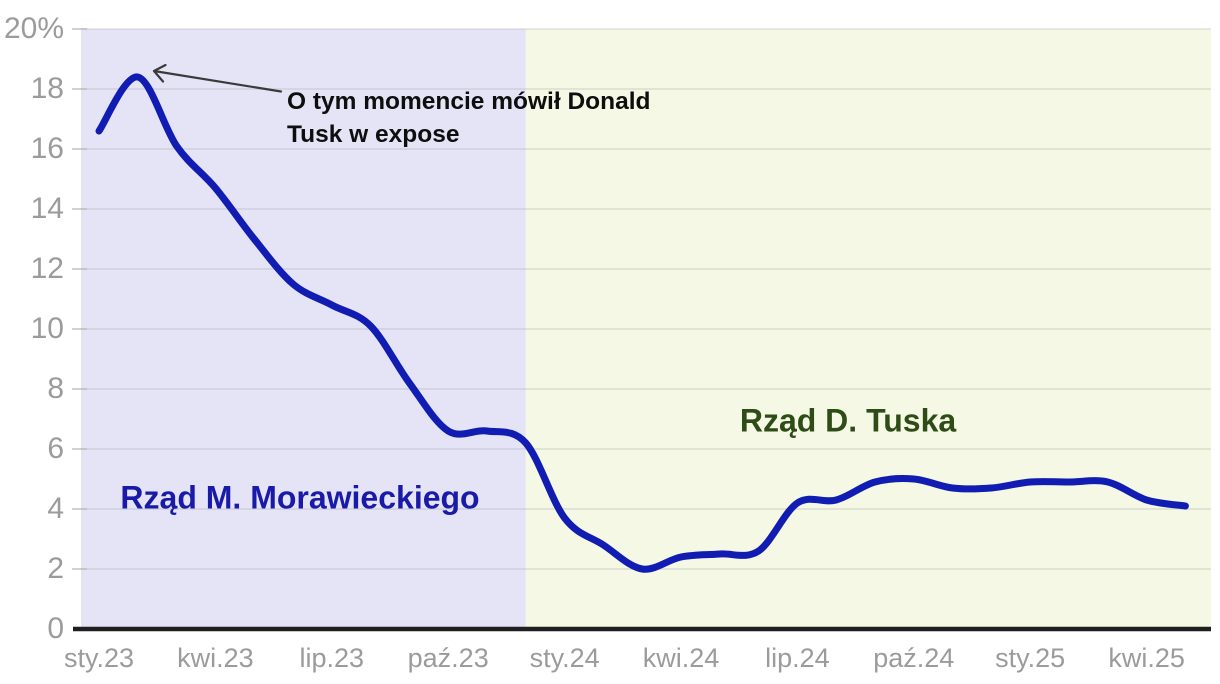  What do you see at coordinates (99, 658) in the screenshot?
I see `x-axis-label: sty.23` at bounding box center [99, 658].